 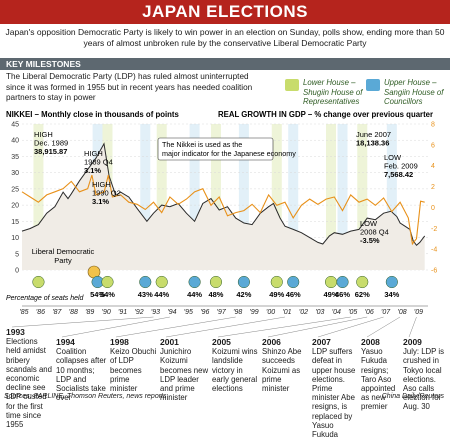 I want to click on year-label: '06, so click(x=369, y=312).